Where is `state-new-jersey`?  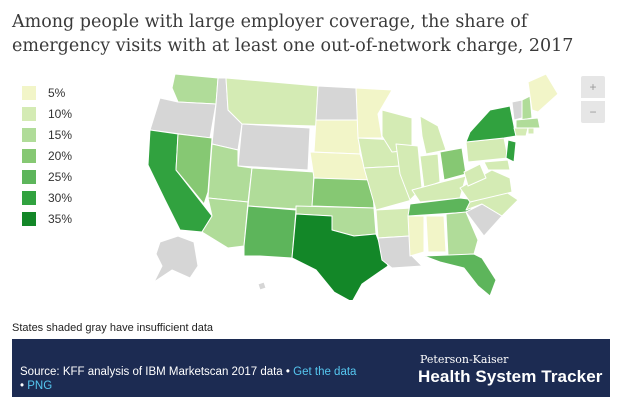
state-new-jersey is located at coordinates (511, 151).